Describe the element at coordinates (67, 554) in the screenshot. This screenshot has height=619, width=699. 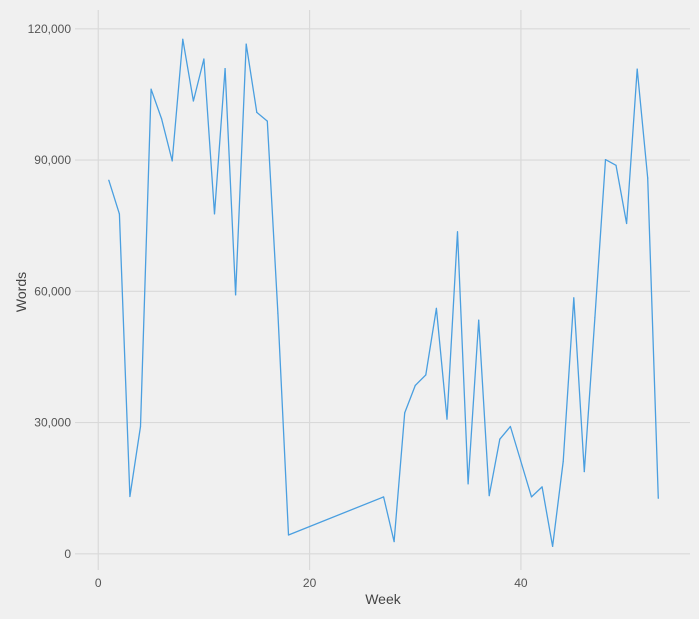
I see `y-tick-label: 0` at that location.